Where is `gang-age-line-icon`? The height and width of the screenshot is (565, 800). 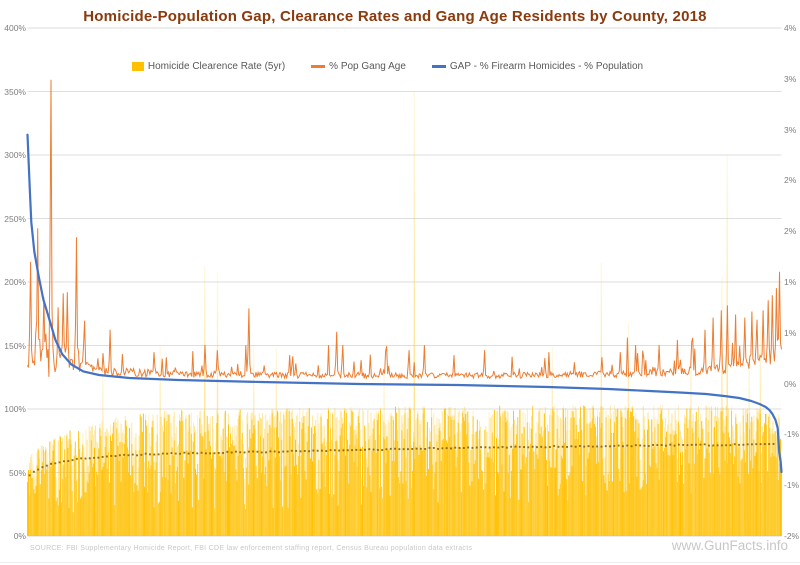 gang-age-line-icon is located at coordinates (318, 66).